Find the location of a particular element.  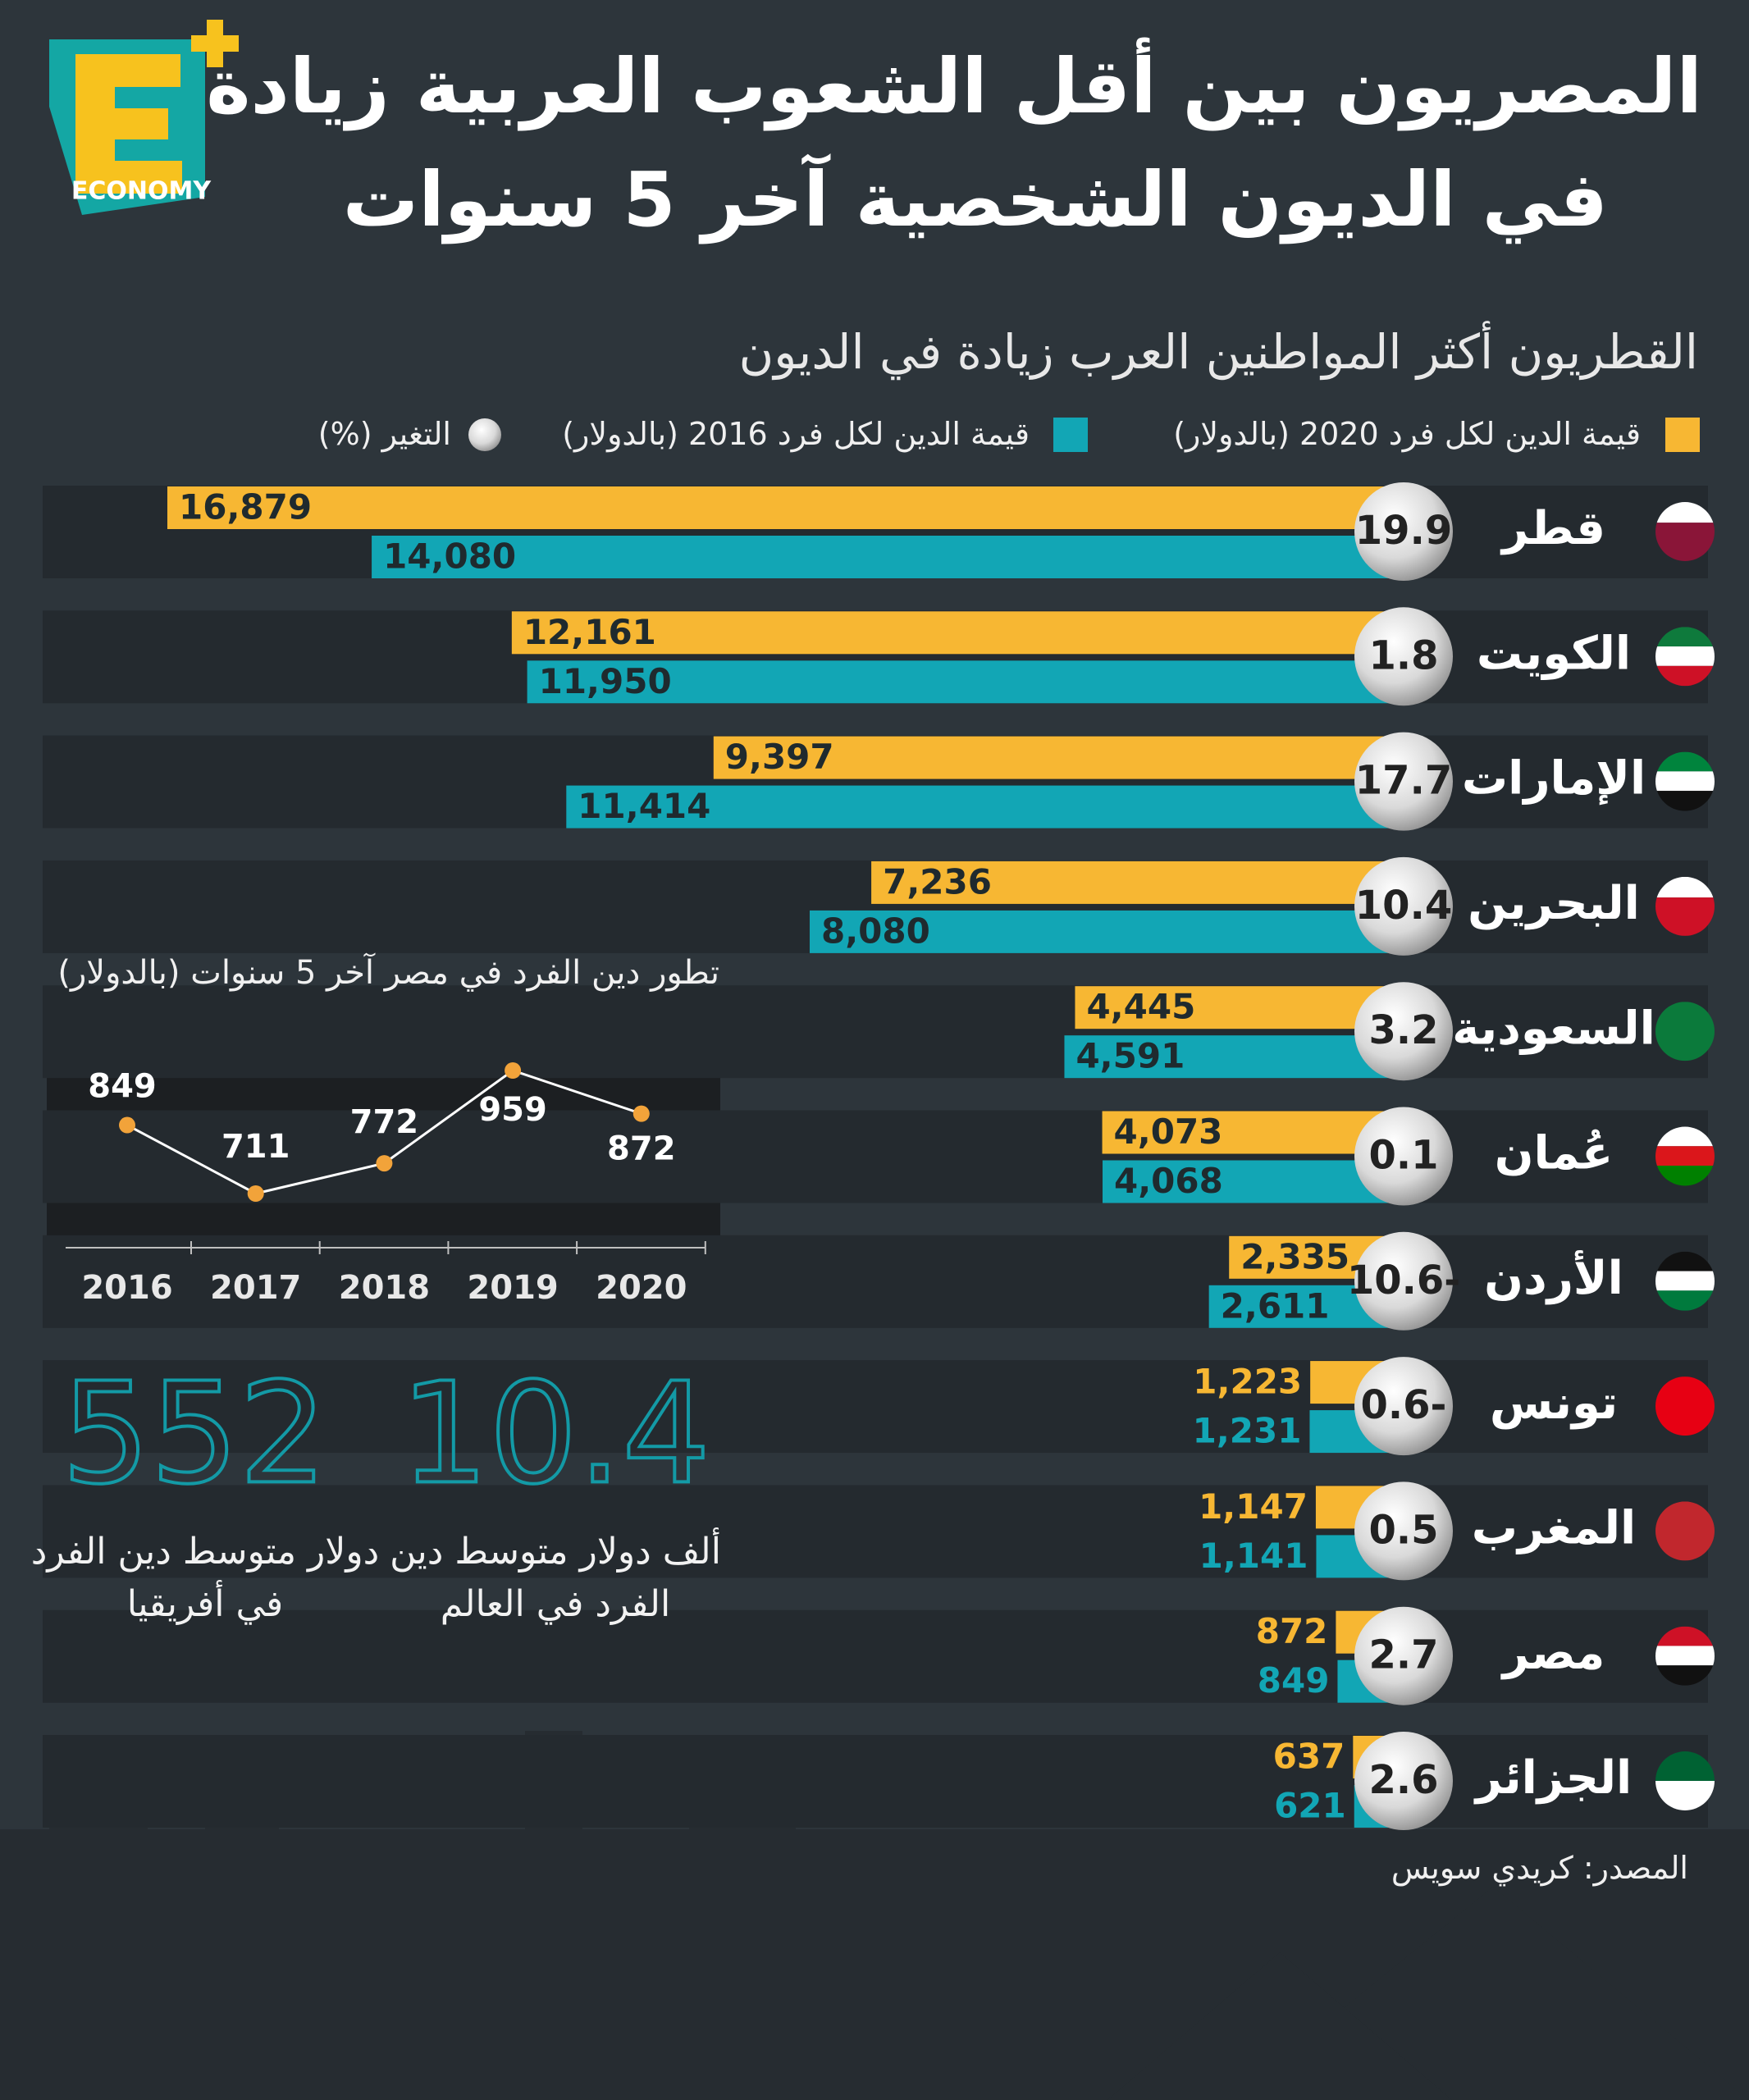

change-label: 17.7 is located at coordinates (1403, 781).